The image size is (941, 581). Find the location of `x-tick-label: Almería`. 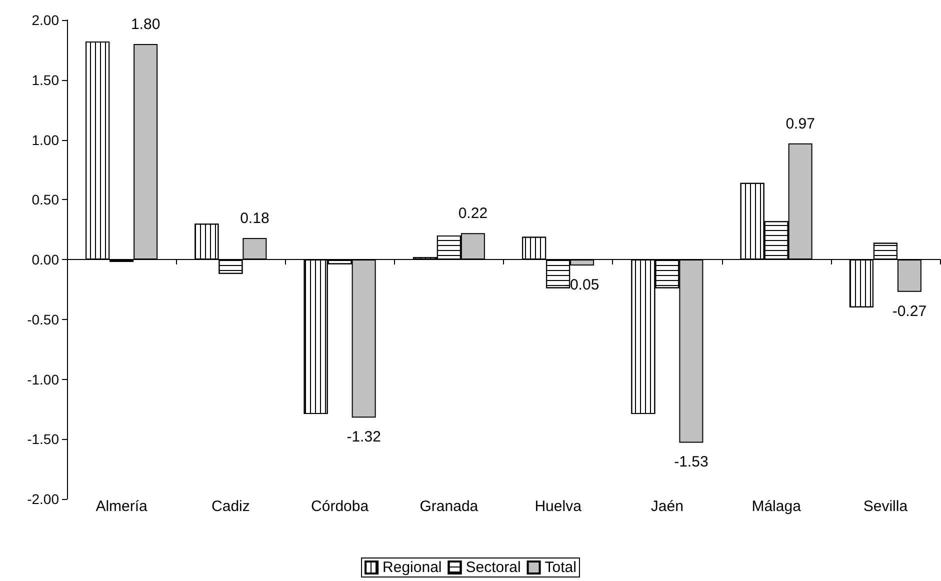

x-tick-label: Almería is located at coordinates (122, 506).